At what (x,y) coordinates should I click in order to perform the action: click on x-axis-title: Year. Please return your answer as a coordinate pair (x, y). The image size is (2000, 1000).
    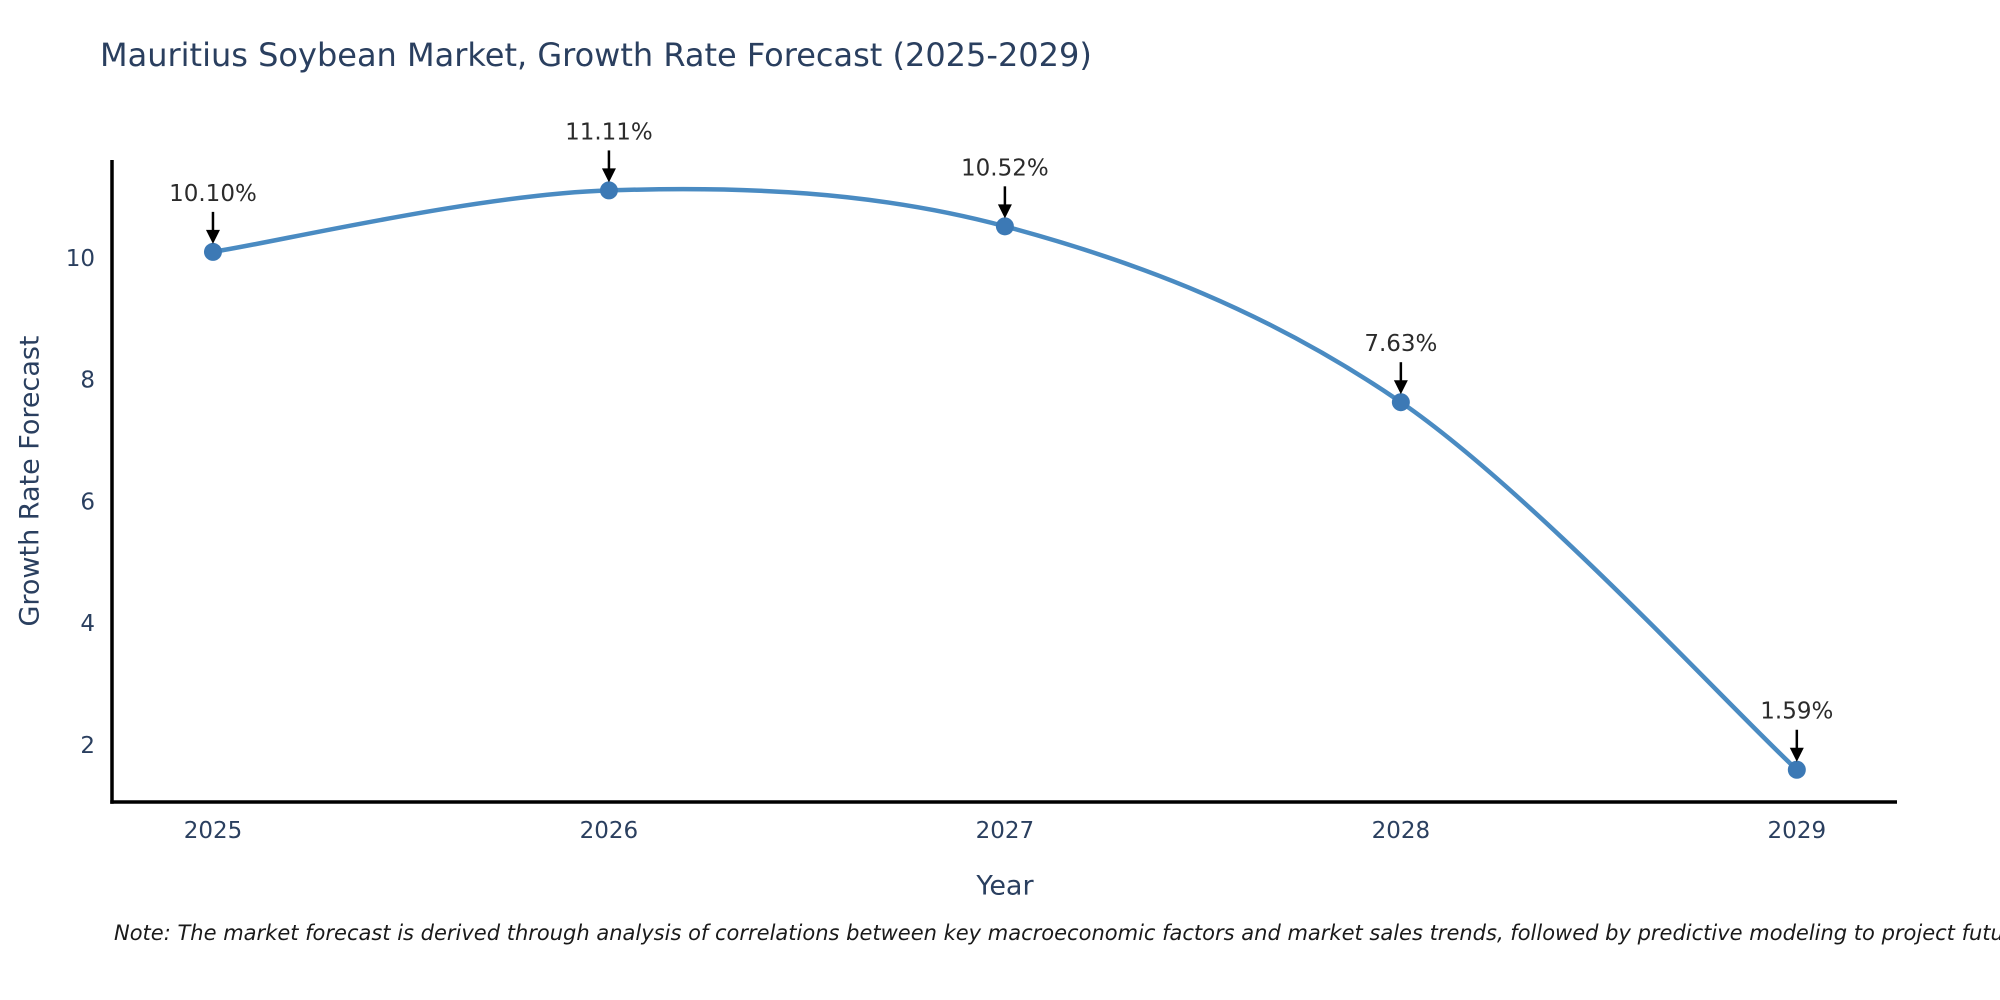
    Looking at the image, I should click on (1005, 886).